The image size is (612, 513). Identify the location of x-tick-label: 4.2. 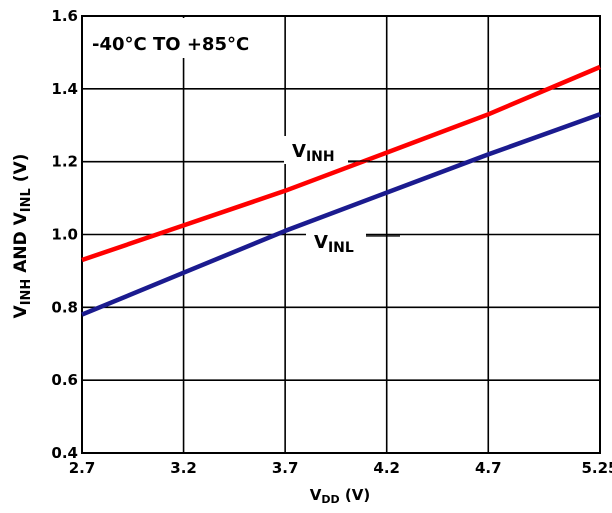
(386, 468).